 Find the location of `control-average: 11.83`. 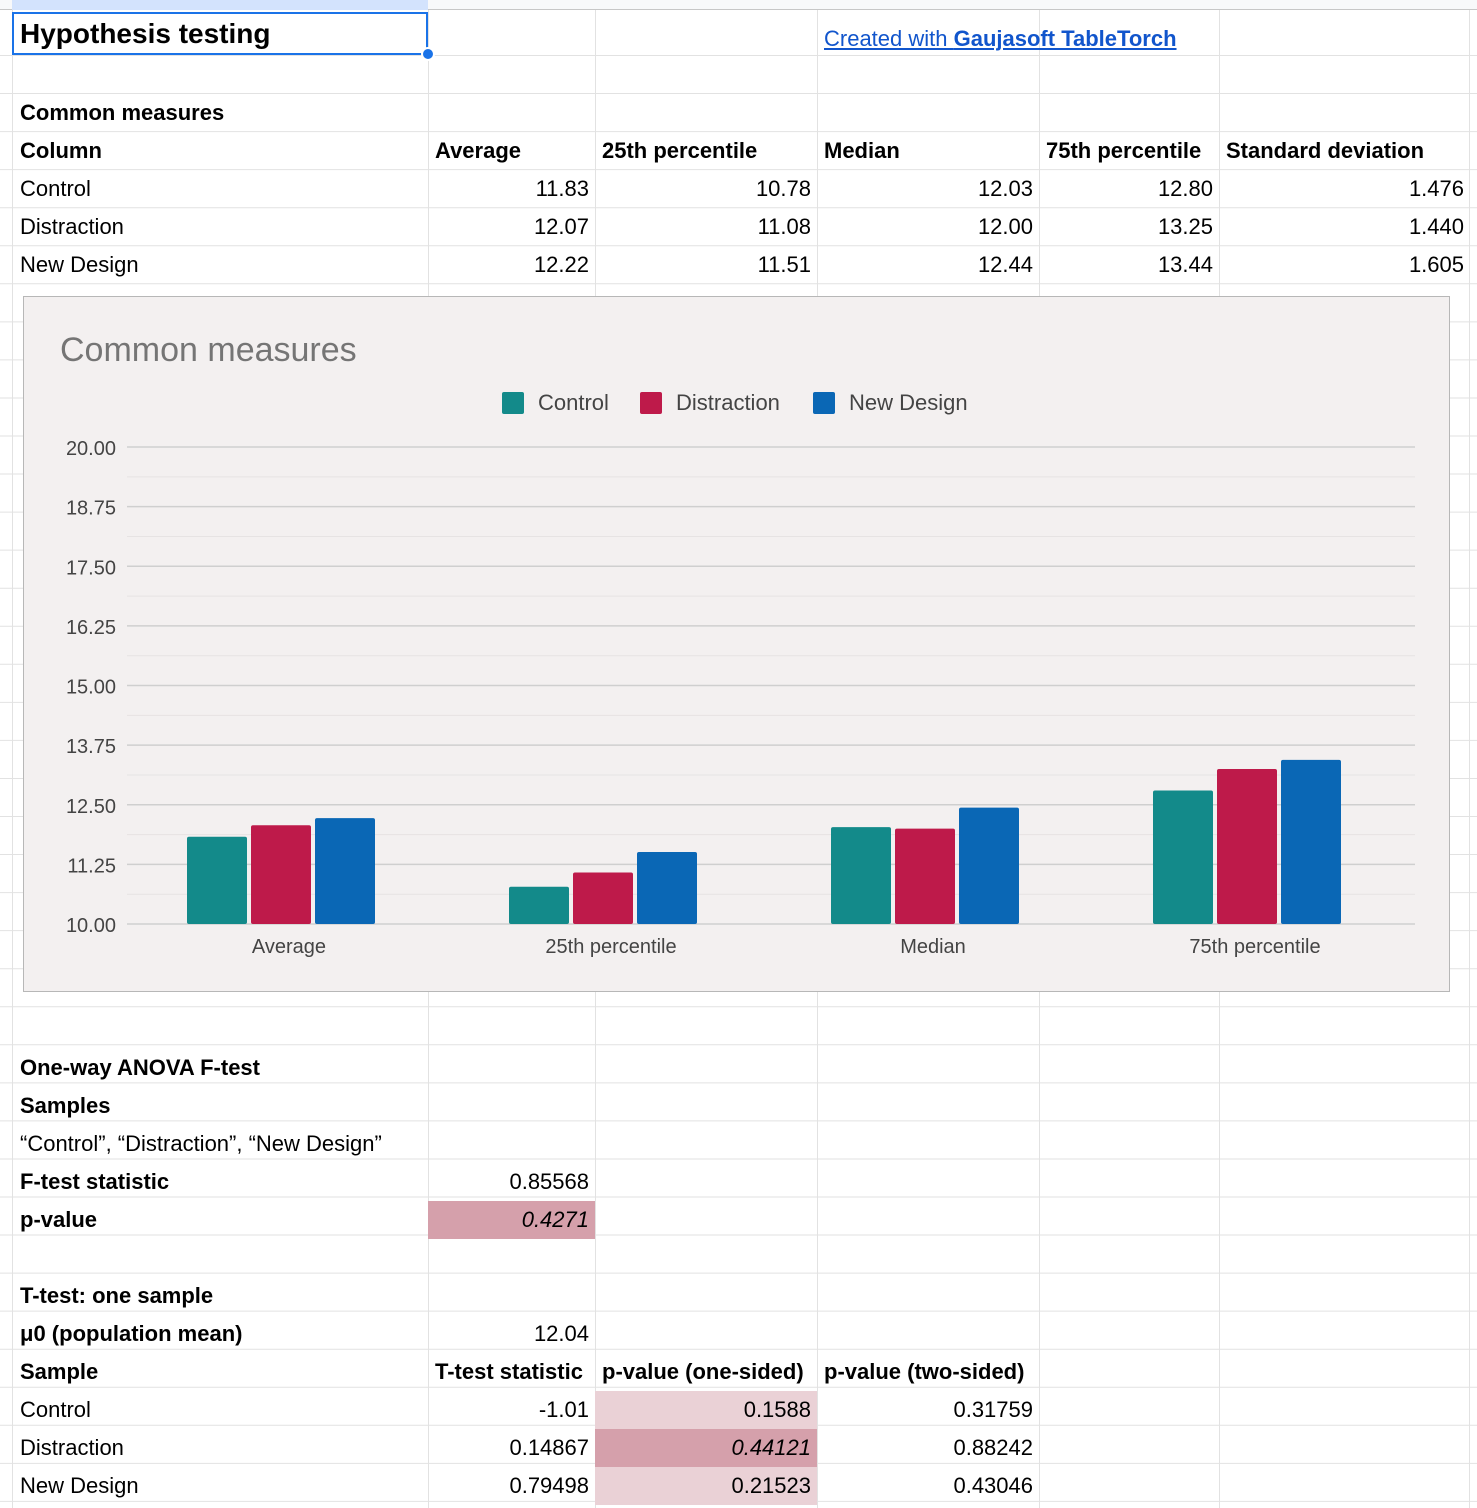

control-average: 11.83 is located at coordinates (562, 188).